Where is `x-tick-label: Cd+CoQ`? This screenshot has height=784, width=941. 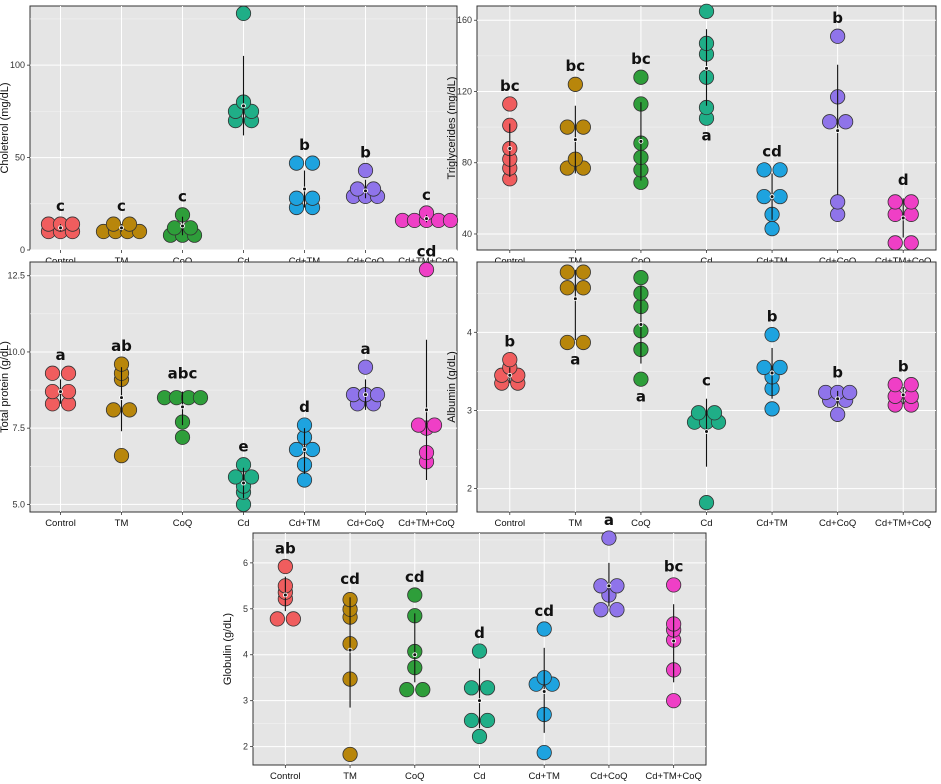
x-tick-label: Cd+CoQ is located at coordinates (365, 523).